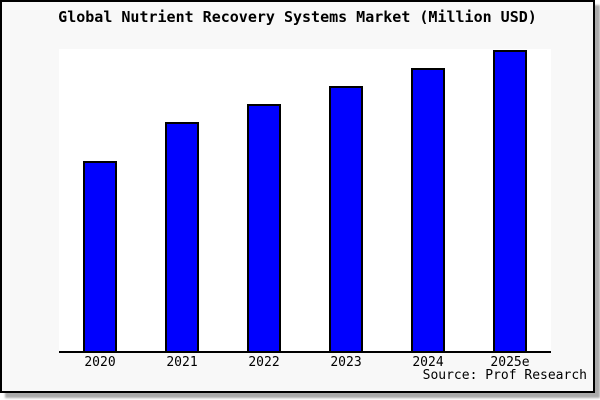 The image size is (600, 400). What do you see at coordinates (305, 362) in the screenshot?
I see `x-axis-labels: 2020 2021 2022 2023 2024 2025e` at bounding box center [305, 362].